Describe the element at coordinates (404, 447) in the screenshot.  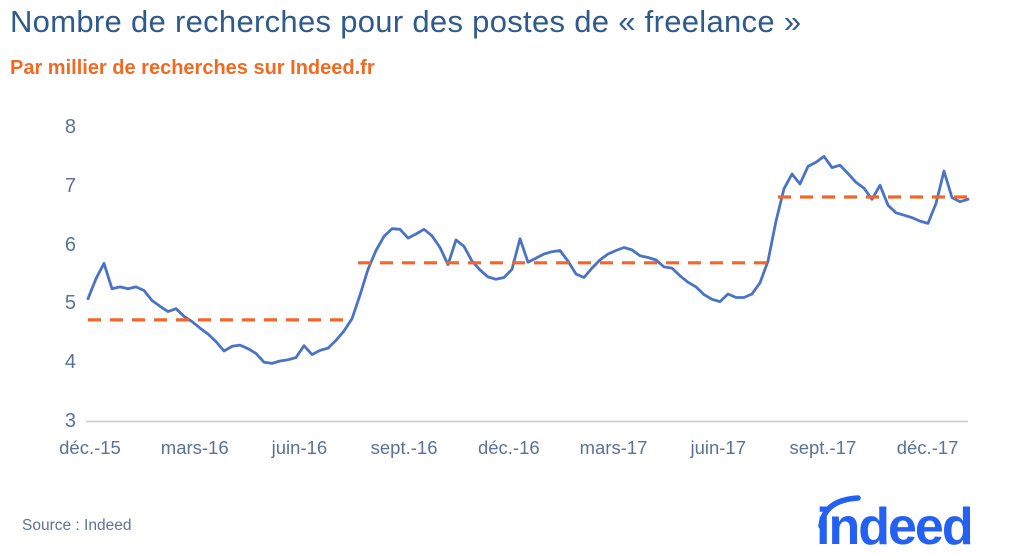
I see `x-tick-label: sept.-16` at that location.